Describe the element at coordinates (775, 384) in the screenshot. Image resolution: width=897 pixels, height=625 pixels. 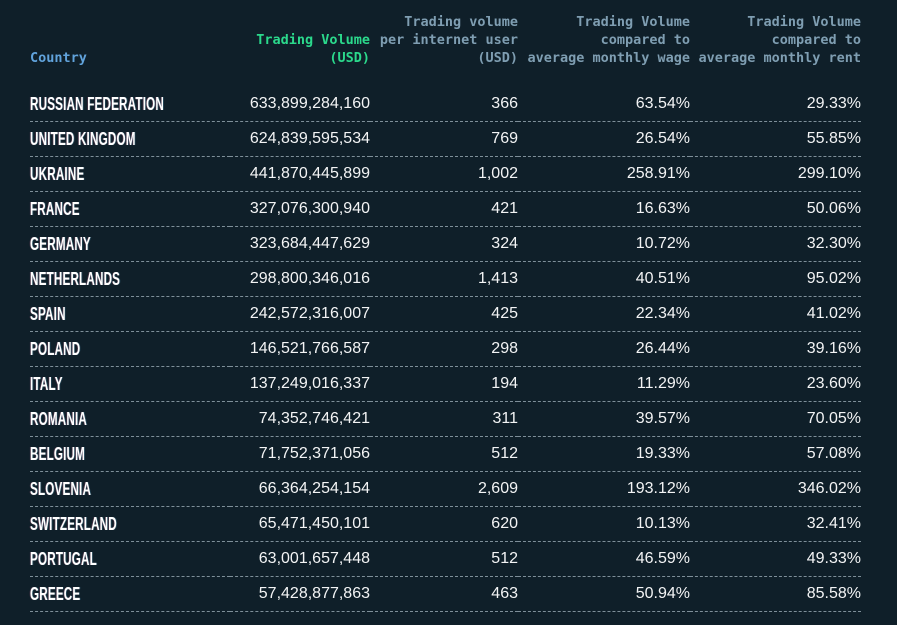
I see `cell-volume-vs-rent: 23.60%` at that location.